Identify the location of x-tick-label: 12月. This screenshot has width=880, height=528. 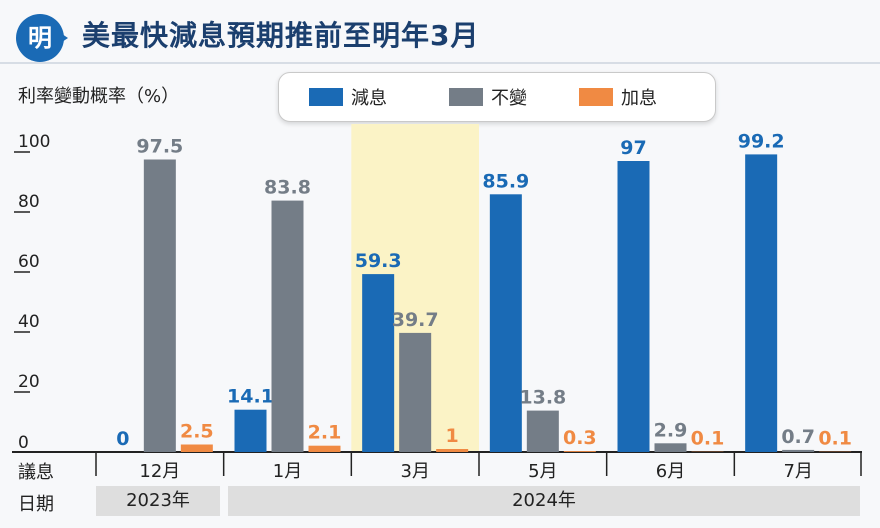
(159, 471).